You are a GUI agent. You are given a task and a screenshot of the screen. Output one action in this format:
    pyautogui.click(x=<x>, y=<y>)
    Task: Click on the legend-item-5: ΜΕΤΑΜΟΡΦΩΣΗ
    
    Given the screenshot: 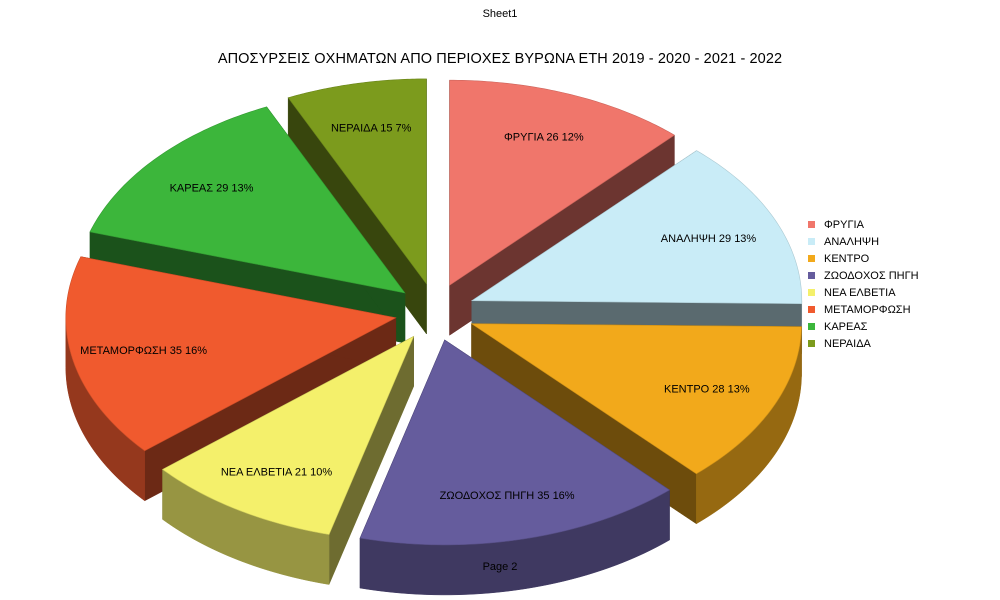 What is the action you would take?
    pyautogui.click(x=863, y=309)
    